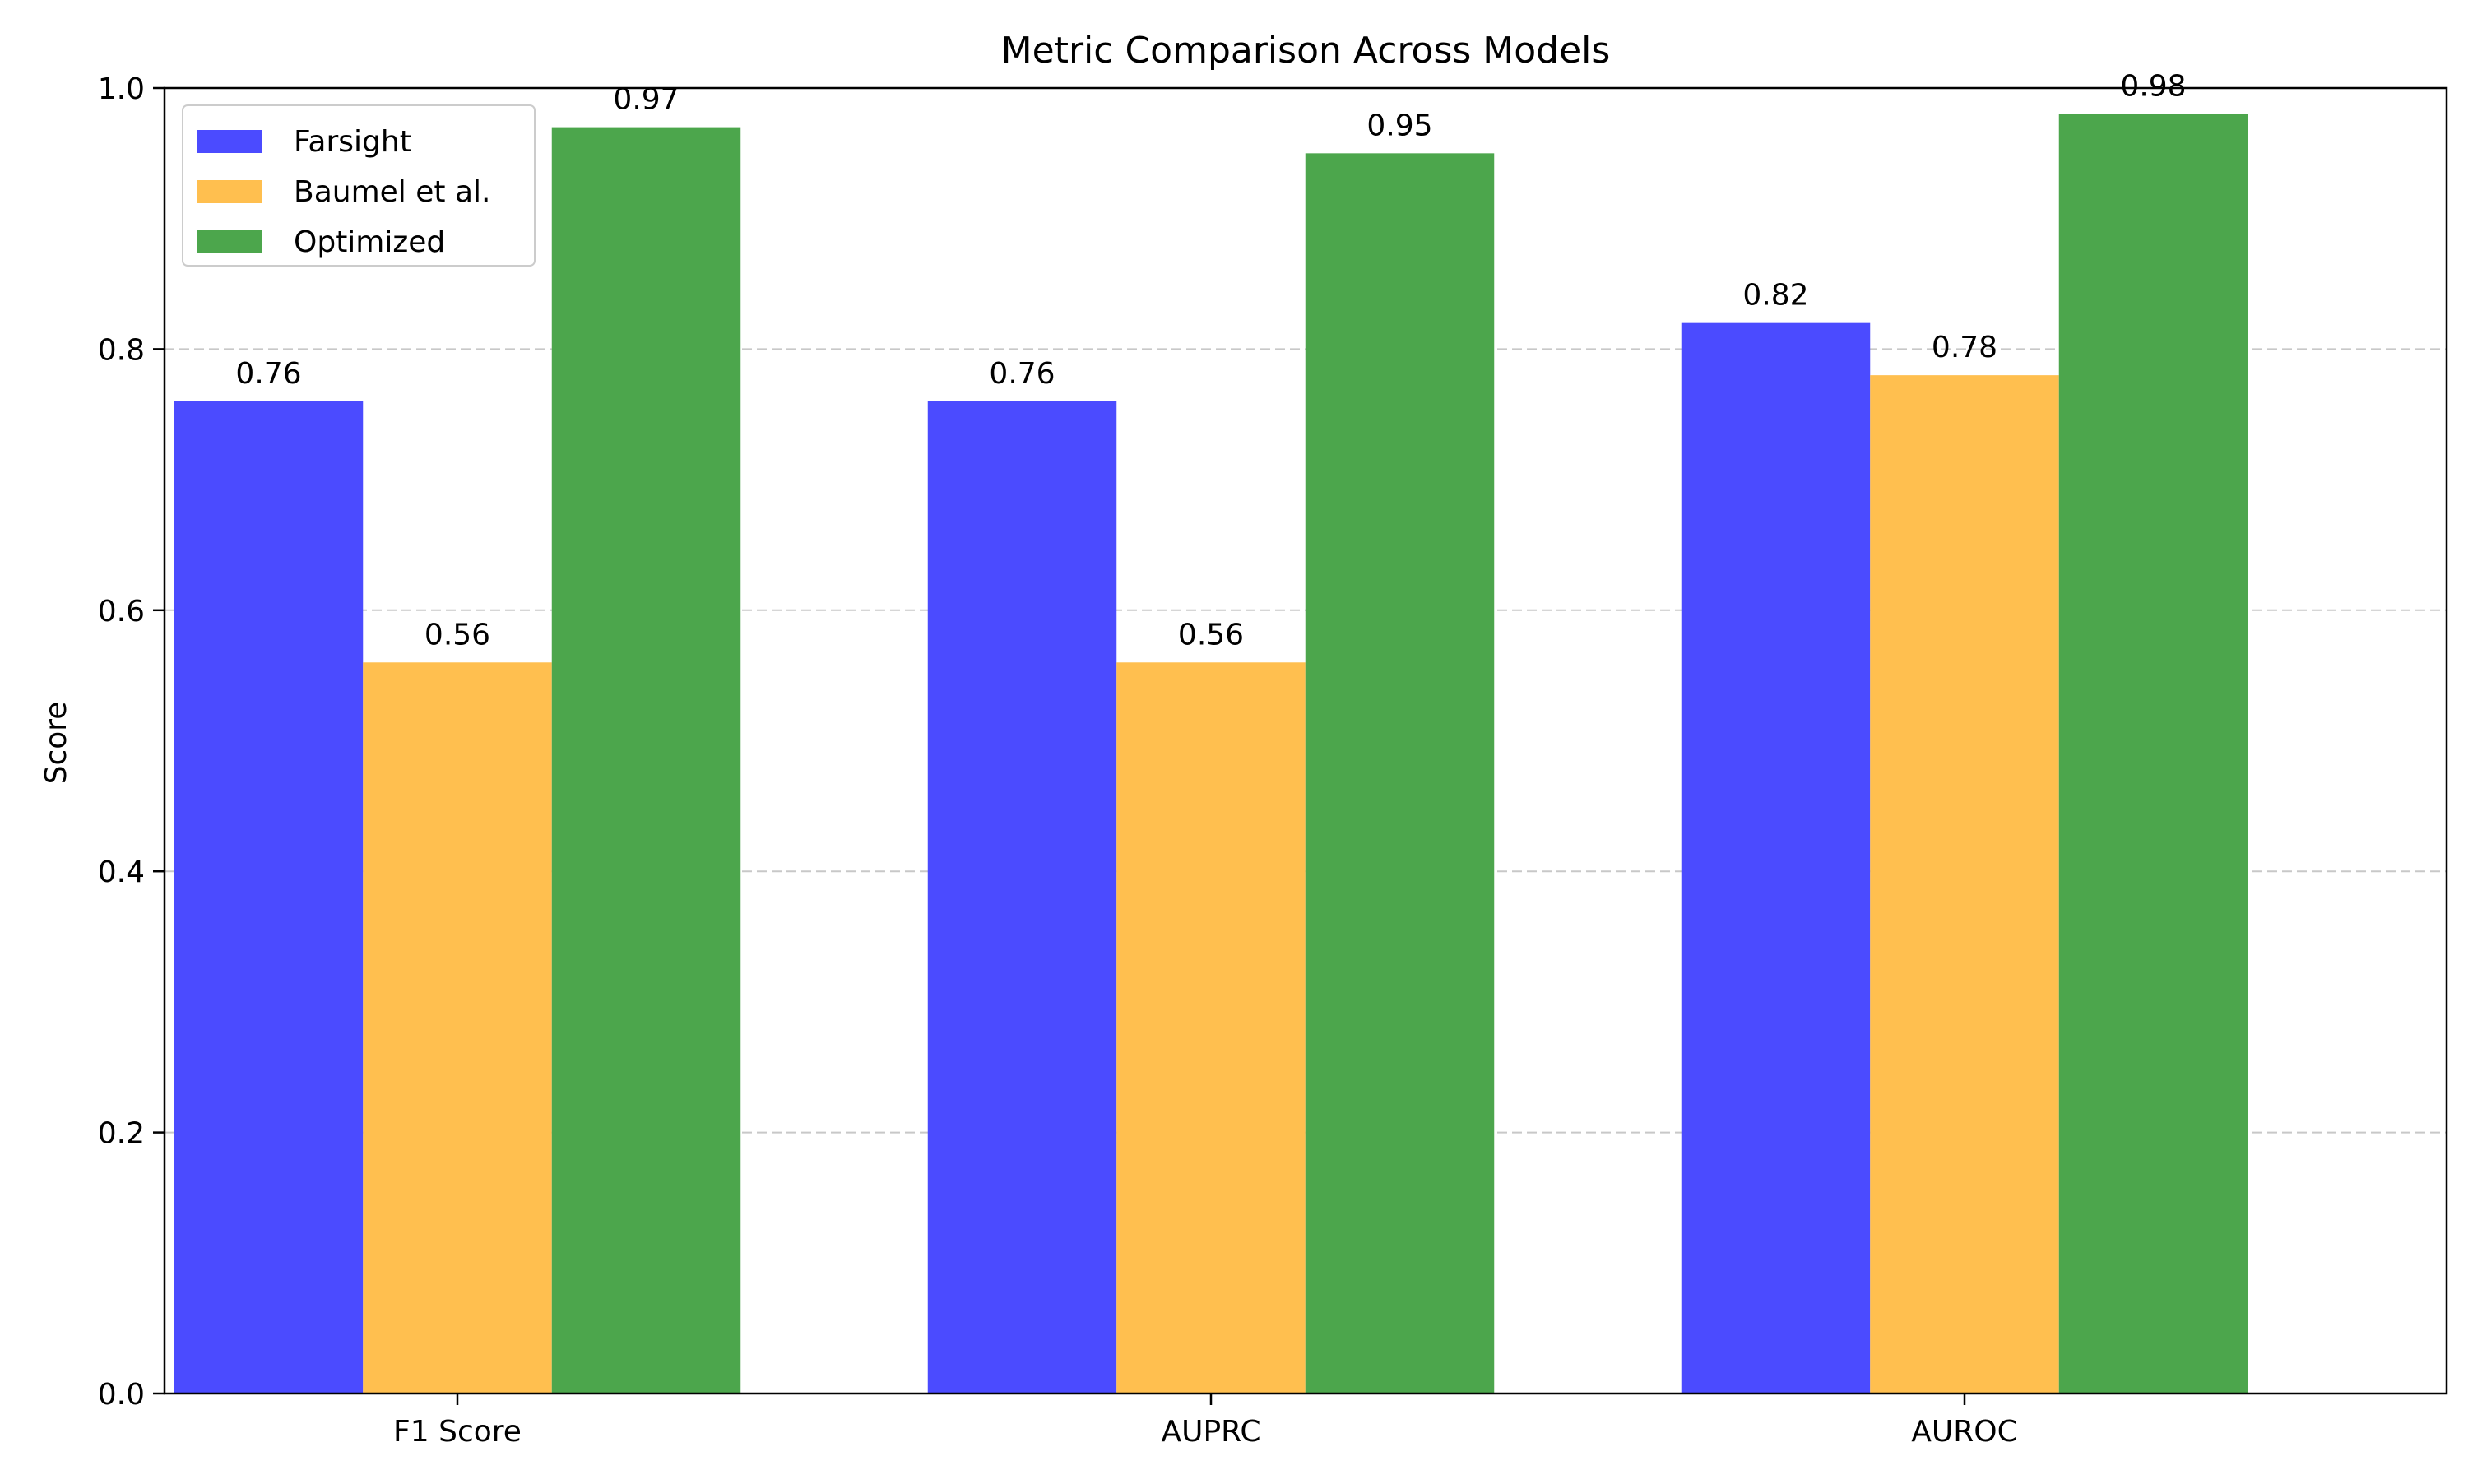 The height and width of the screenshot is (1484, 2468). Describe the element at coordinates (1399, 126) in the screenshot. I see `bar-value-label: 0.95` at that location.